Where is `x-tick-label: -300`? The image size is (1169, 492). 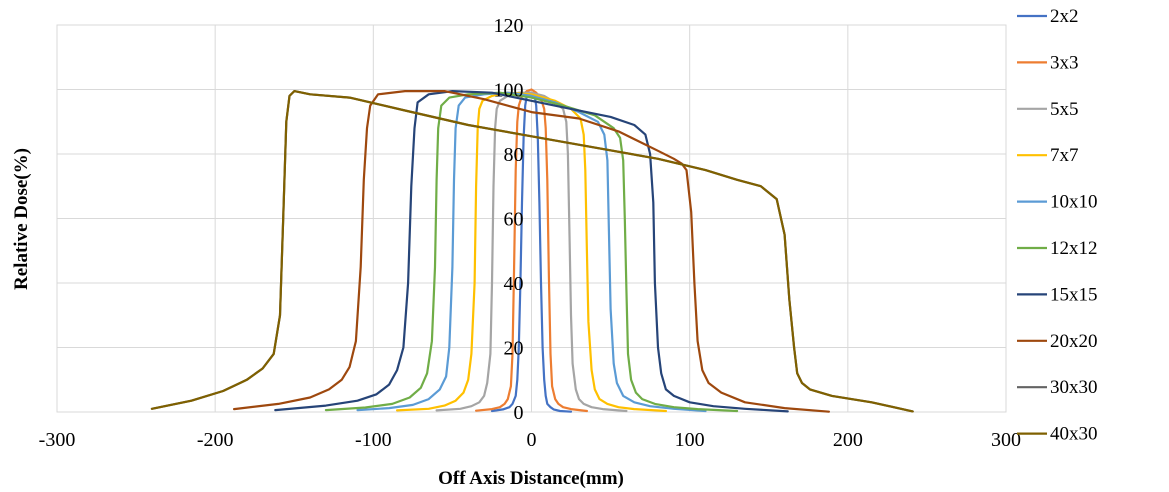 x-tick-label: -300 is located at coordinates (57, 440).